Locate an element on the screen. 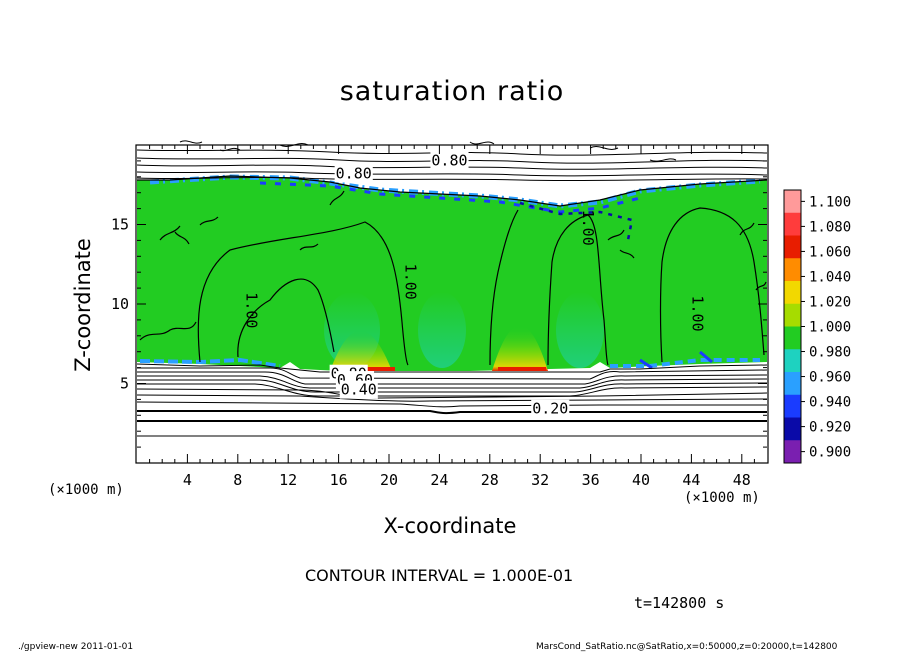 This screenshot has height=654, width=904. contour-label: 0.20 is located at coordinates (550, 409).